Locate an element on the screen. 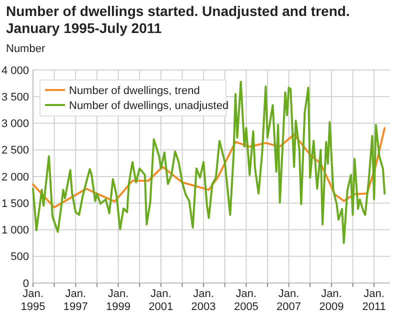  x-tick-label: Jan. 2009 is located at coordinates (331, 300).